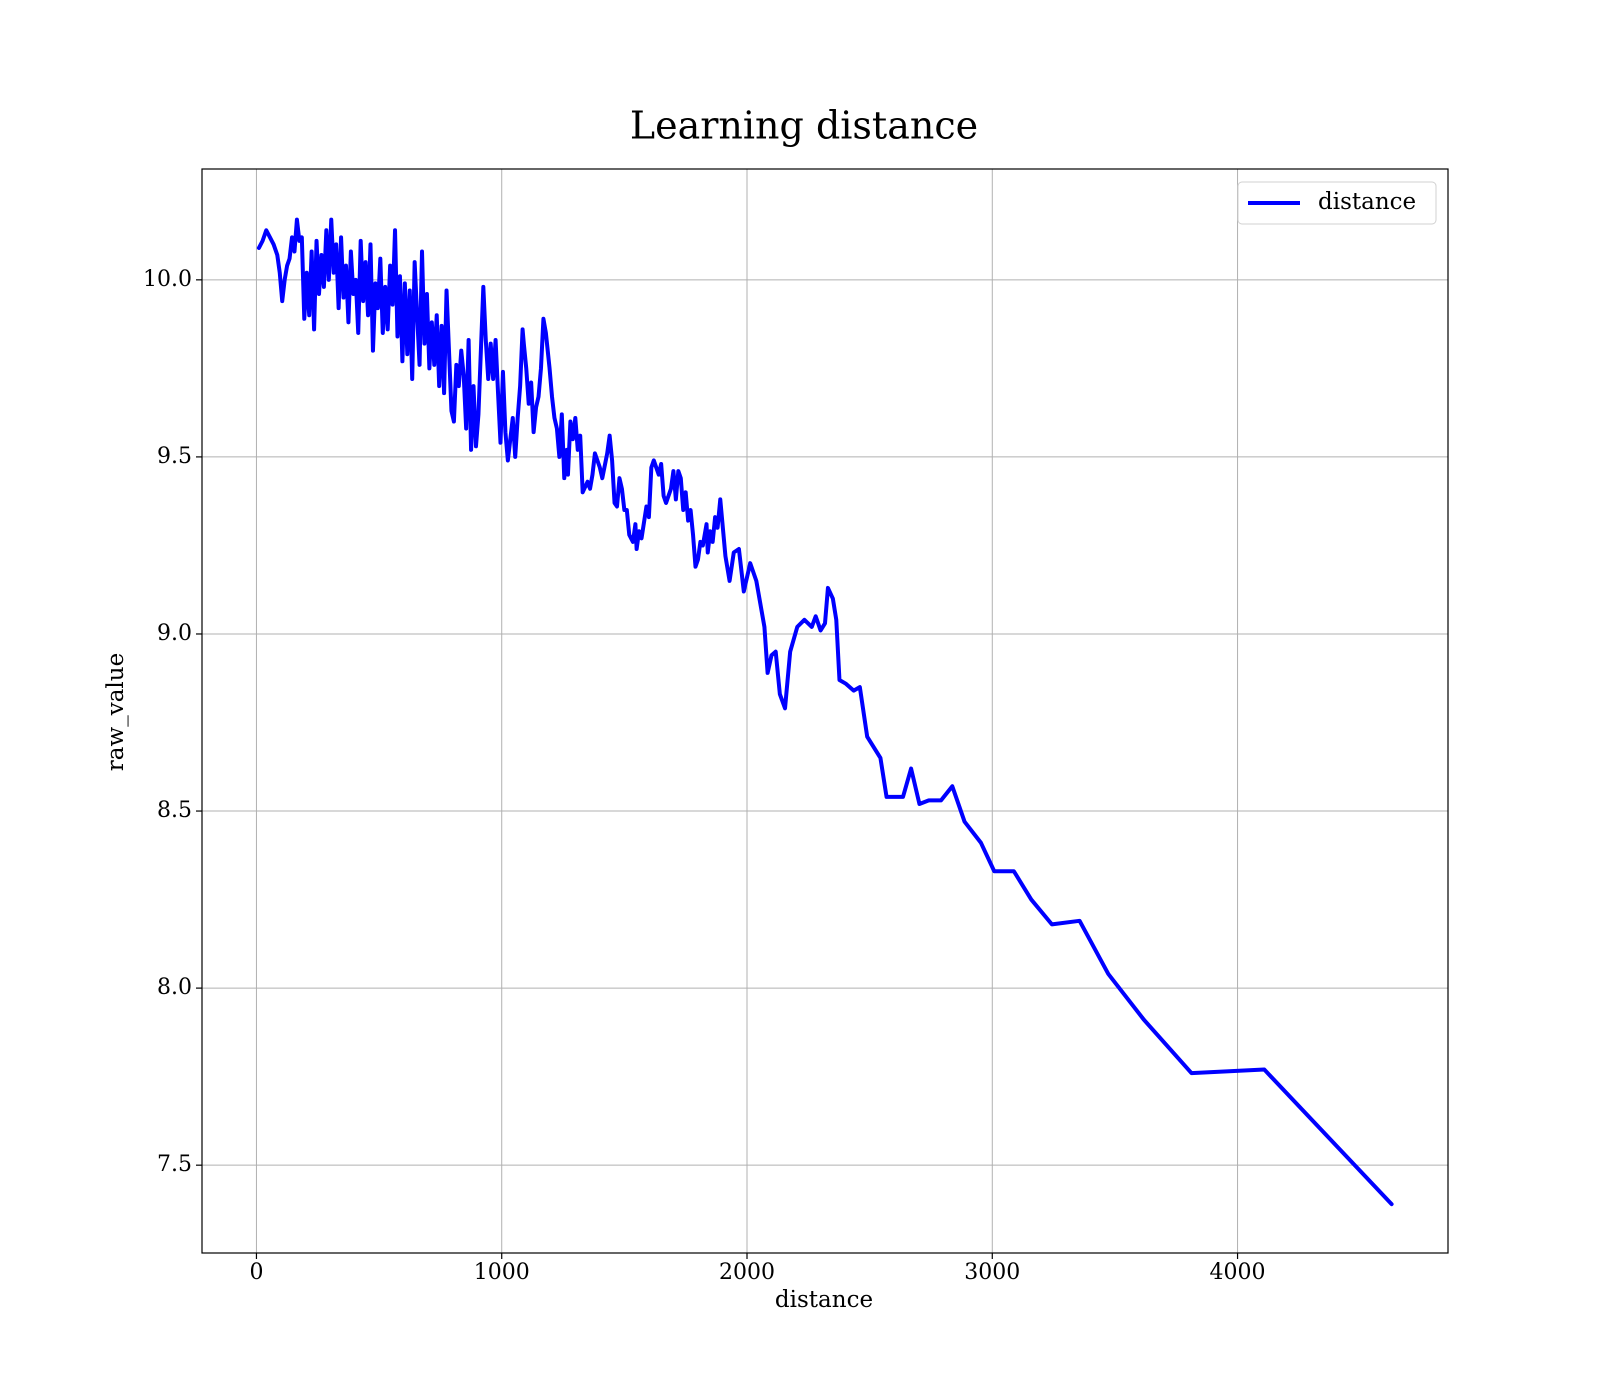 The image size is (1600, 1400). Describe the element at coordinates (747, 1272) in the screenshot. I see `x-tick-label: 2000` at that location.